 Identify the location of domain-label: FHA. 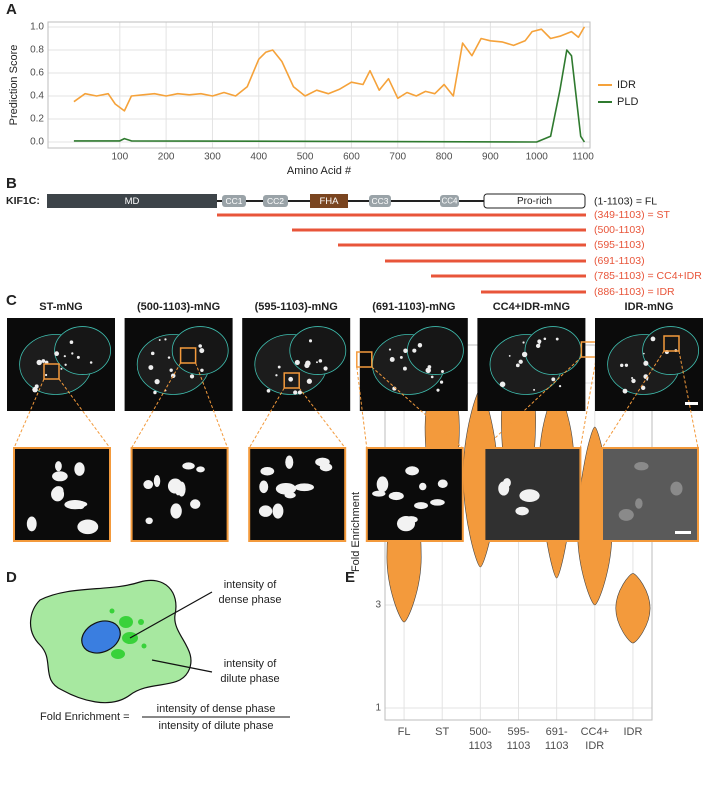
(330, 201).